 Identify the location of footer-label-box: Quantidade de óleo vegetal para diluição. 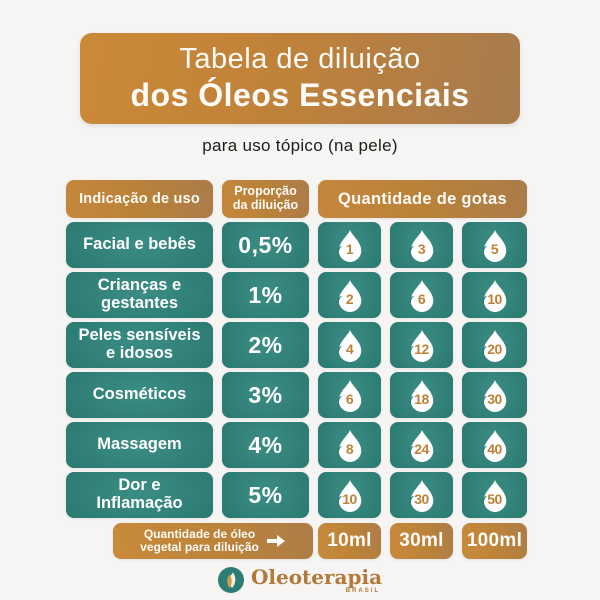
(213, 541).